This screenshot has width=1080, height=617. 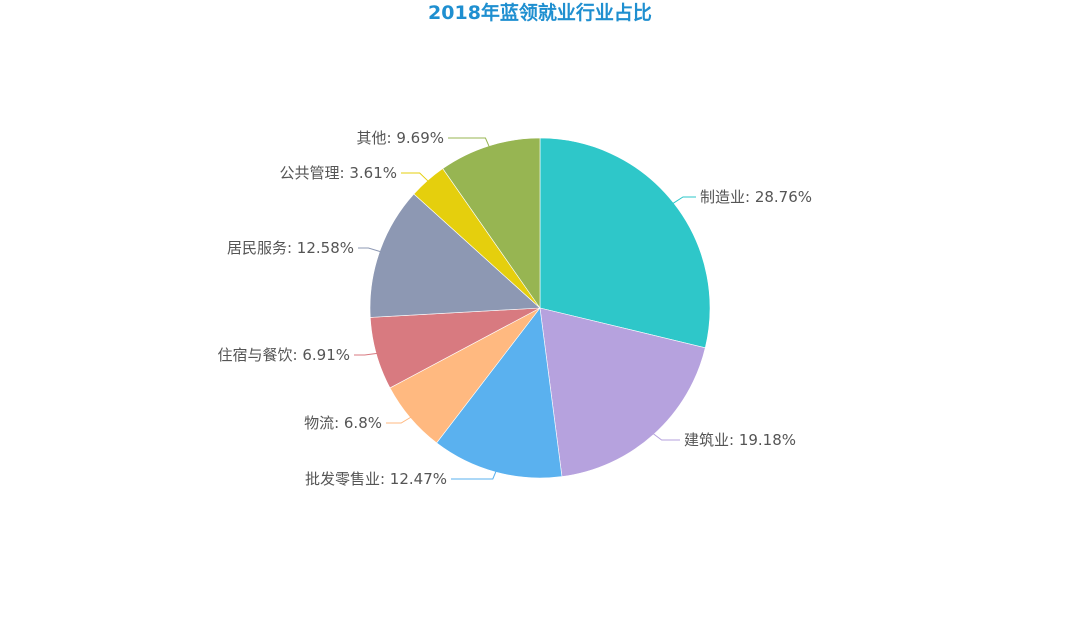 I want to click on slice-label: 批发零售业: 12.47%, so click(x=376, y=479).